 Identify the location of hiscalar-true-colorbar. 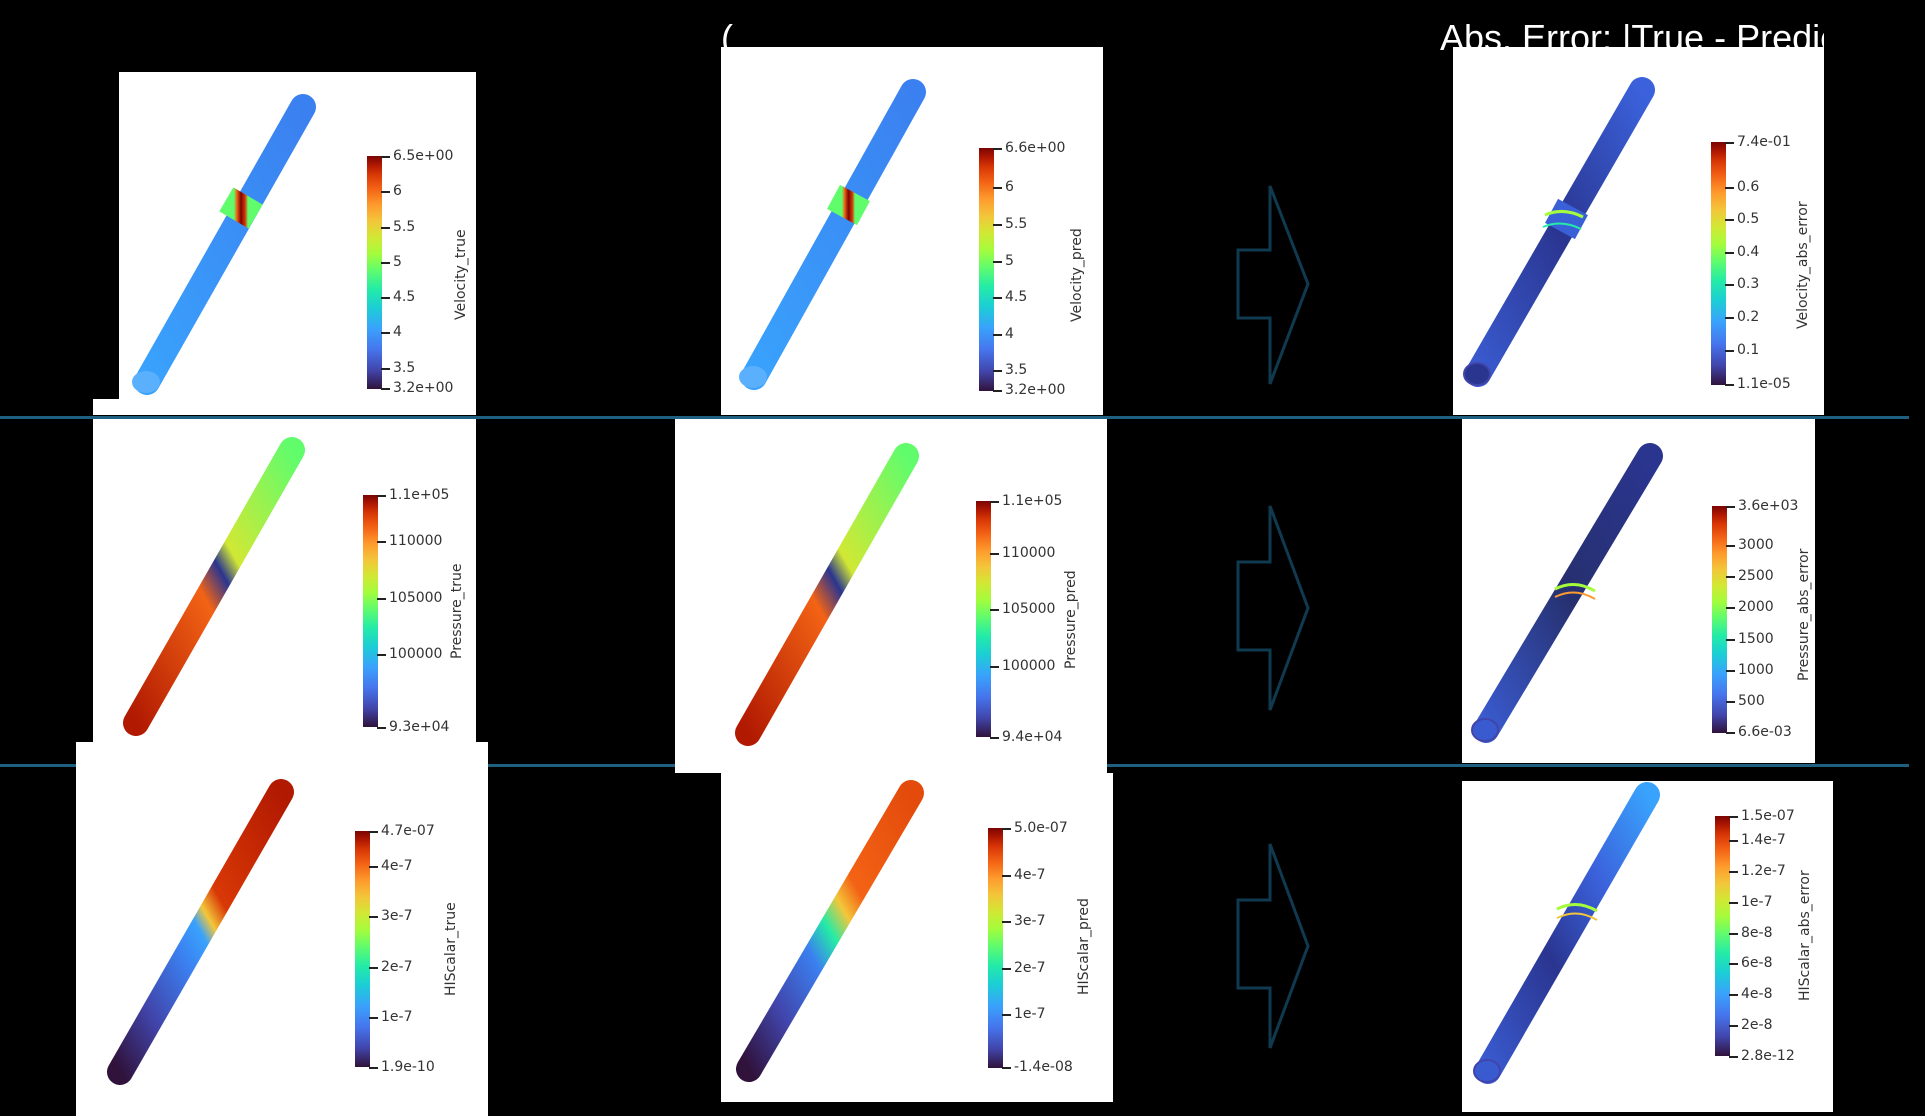
(362, 949).